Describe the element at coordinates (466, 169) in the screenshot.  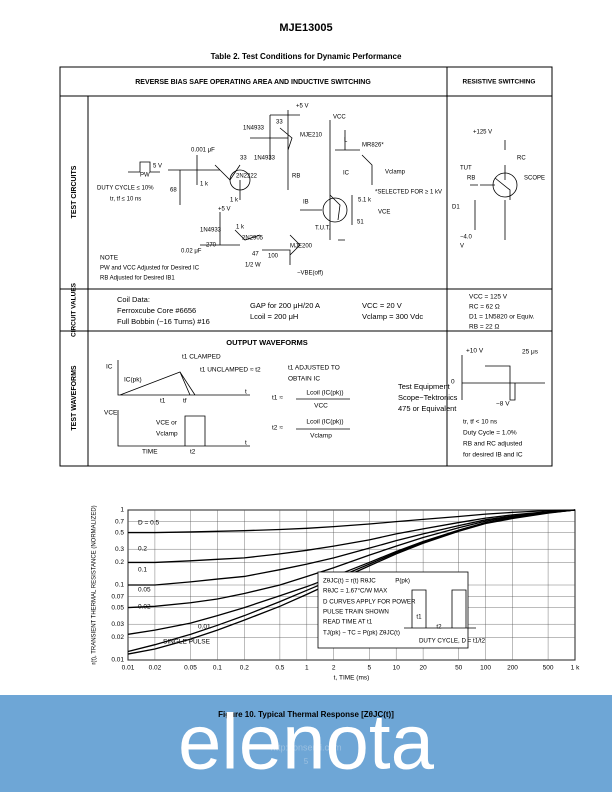
I see `circuit-label: TUT` at that location.